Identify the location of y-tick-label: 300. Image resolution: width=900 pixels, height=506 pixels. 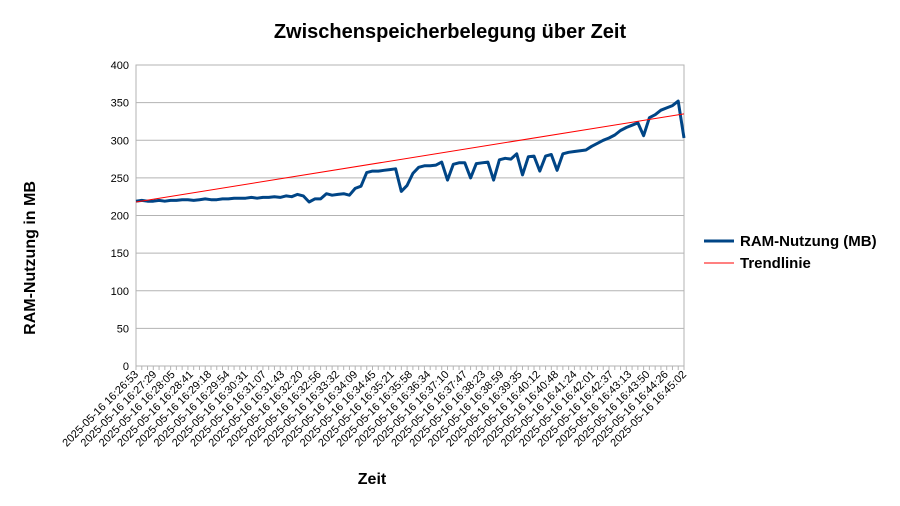
(120, 141).